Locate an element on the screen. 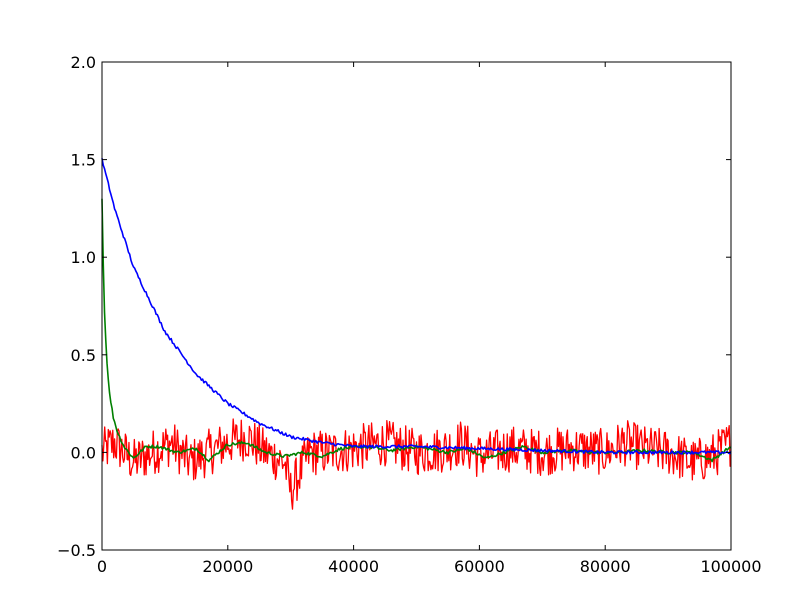 This screenshot has width=812, height=612. y-tick-label: −0.5 is located at coordinates (76, 550).